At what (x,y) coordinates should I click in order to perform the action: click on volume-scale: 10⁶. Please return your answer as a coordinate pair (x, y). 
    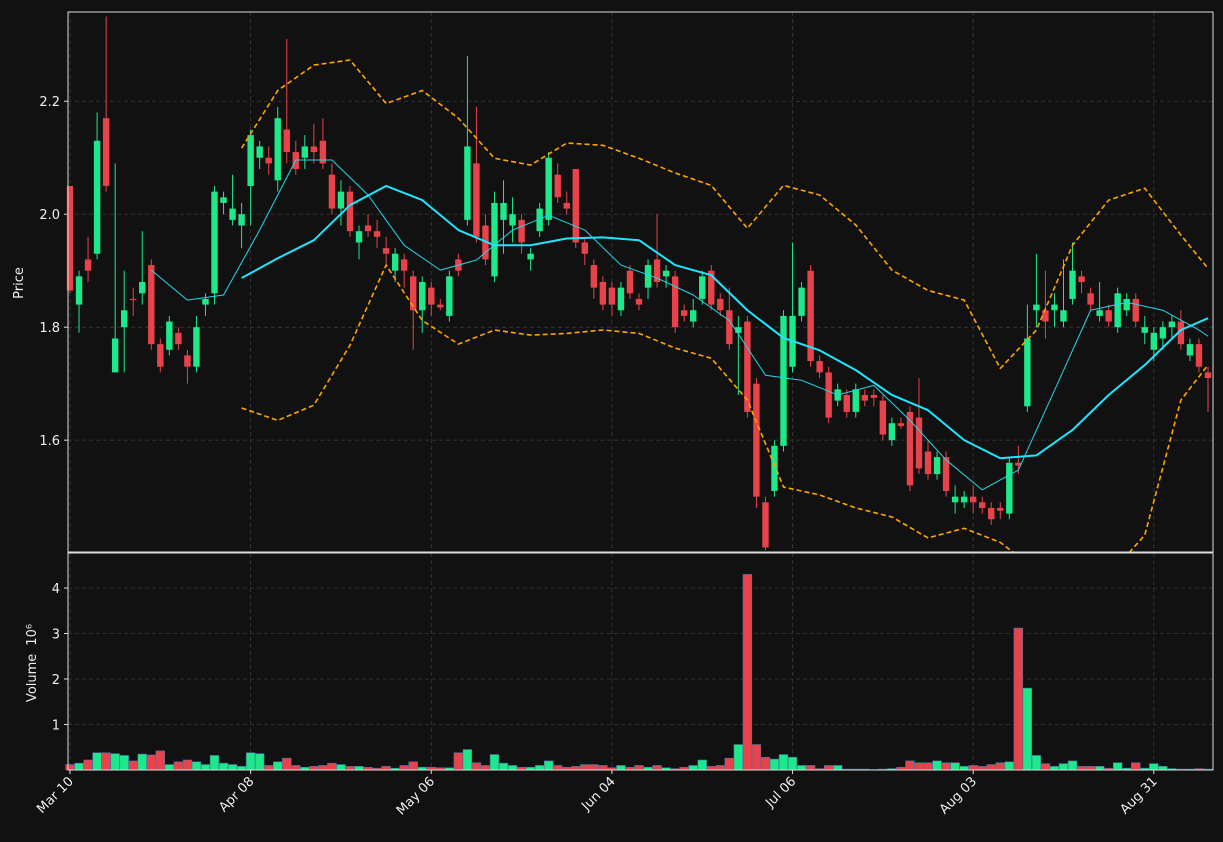
    Looking at the image, I should click on (32, 635).